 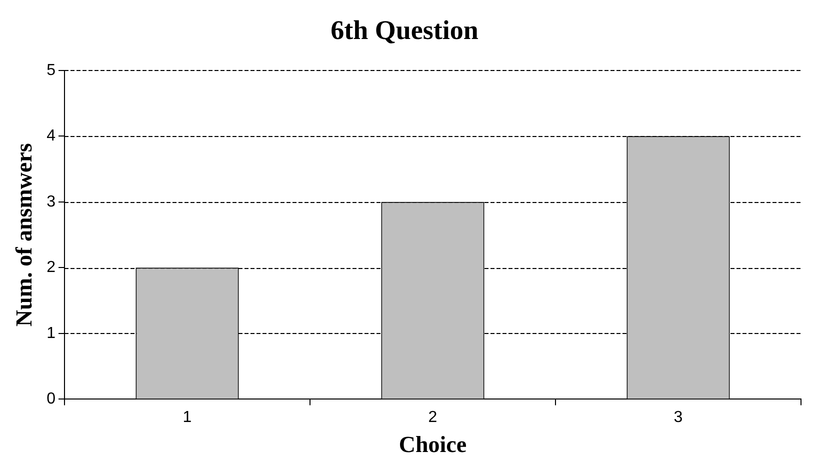 I want to click on x-axis-title: Choice, so click(x=432, y=445).